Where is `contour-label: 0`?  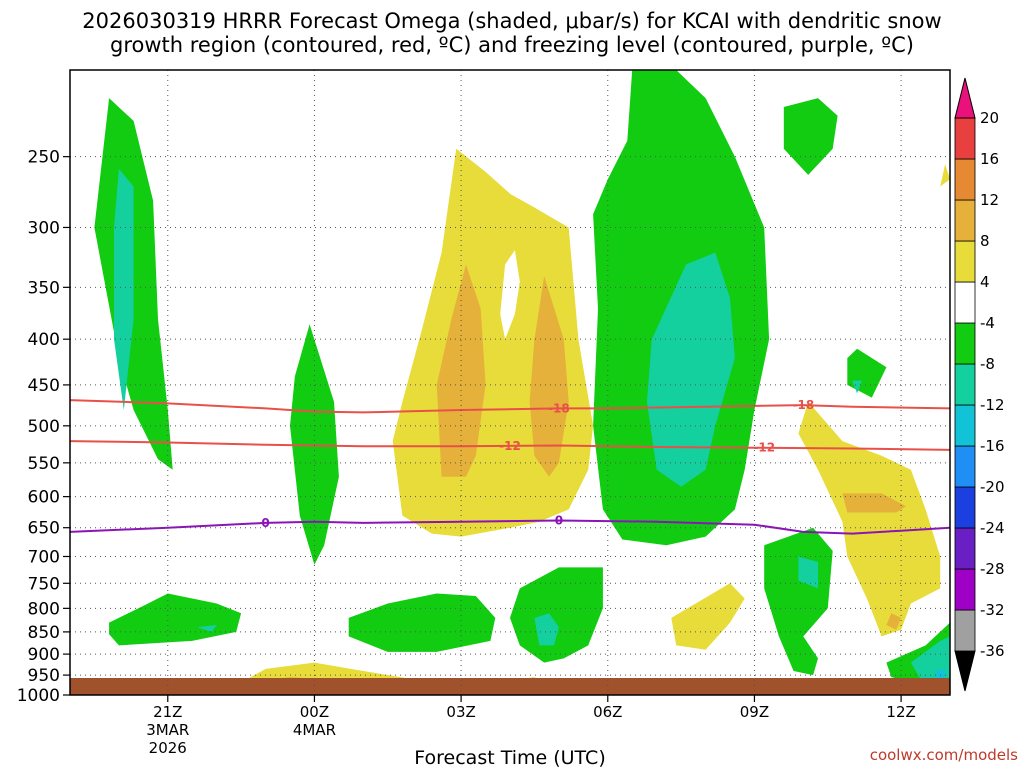 contour-label: 0 is located at coordinates (265, 523).